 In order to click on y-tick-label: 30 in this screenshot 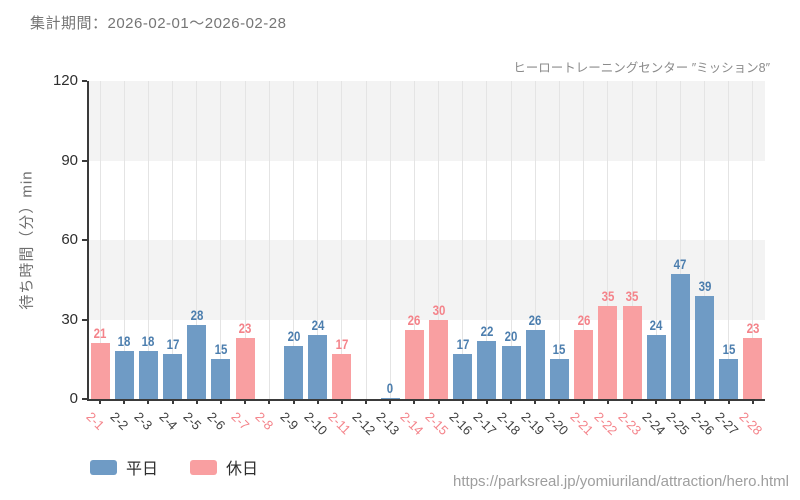, I will do `click(69, 319)`.